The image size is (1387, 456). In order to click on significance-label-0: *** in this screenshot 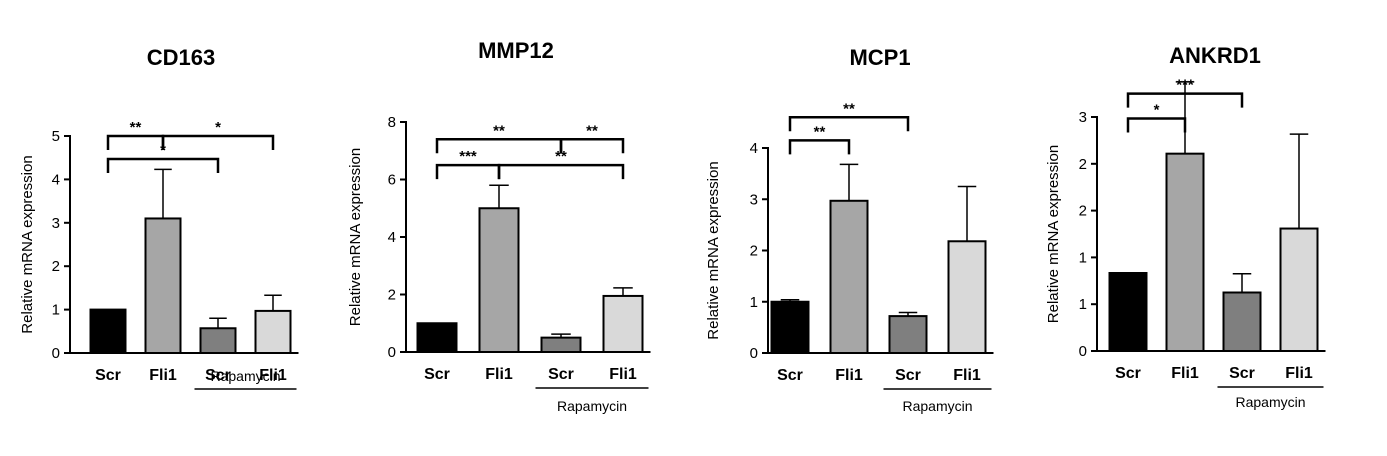, I will do `click(1185, 85)`.